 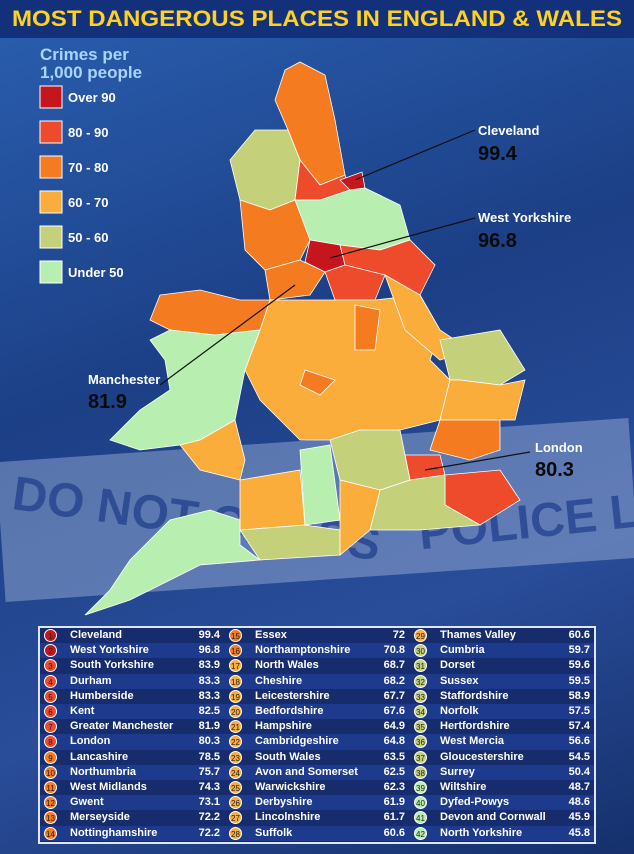 I want to click on rank-badge: 22, so click(x=235, y=742).